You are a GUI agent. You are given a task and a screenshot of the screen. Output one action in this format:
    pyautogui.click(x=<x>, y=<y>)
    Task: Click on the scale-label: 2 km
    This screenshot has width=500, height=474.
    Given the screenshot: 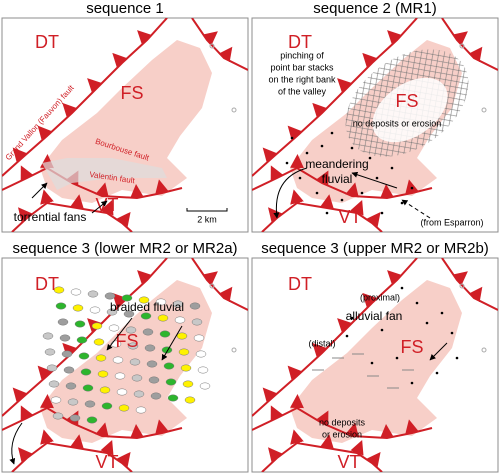 What is the action you would take?
    pyautogui.click(x=207, y=219)
    